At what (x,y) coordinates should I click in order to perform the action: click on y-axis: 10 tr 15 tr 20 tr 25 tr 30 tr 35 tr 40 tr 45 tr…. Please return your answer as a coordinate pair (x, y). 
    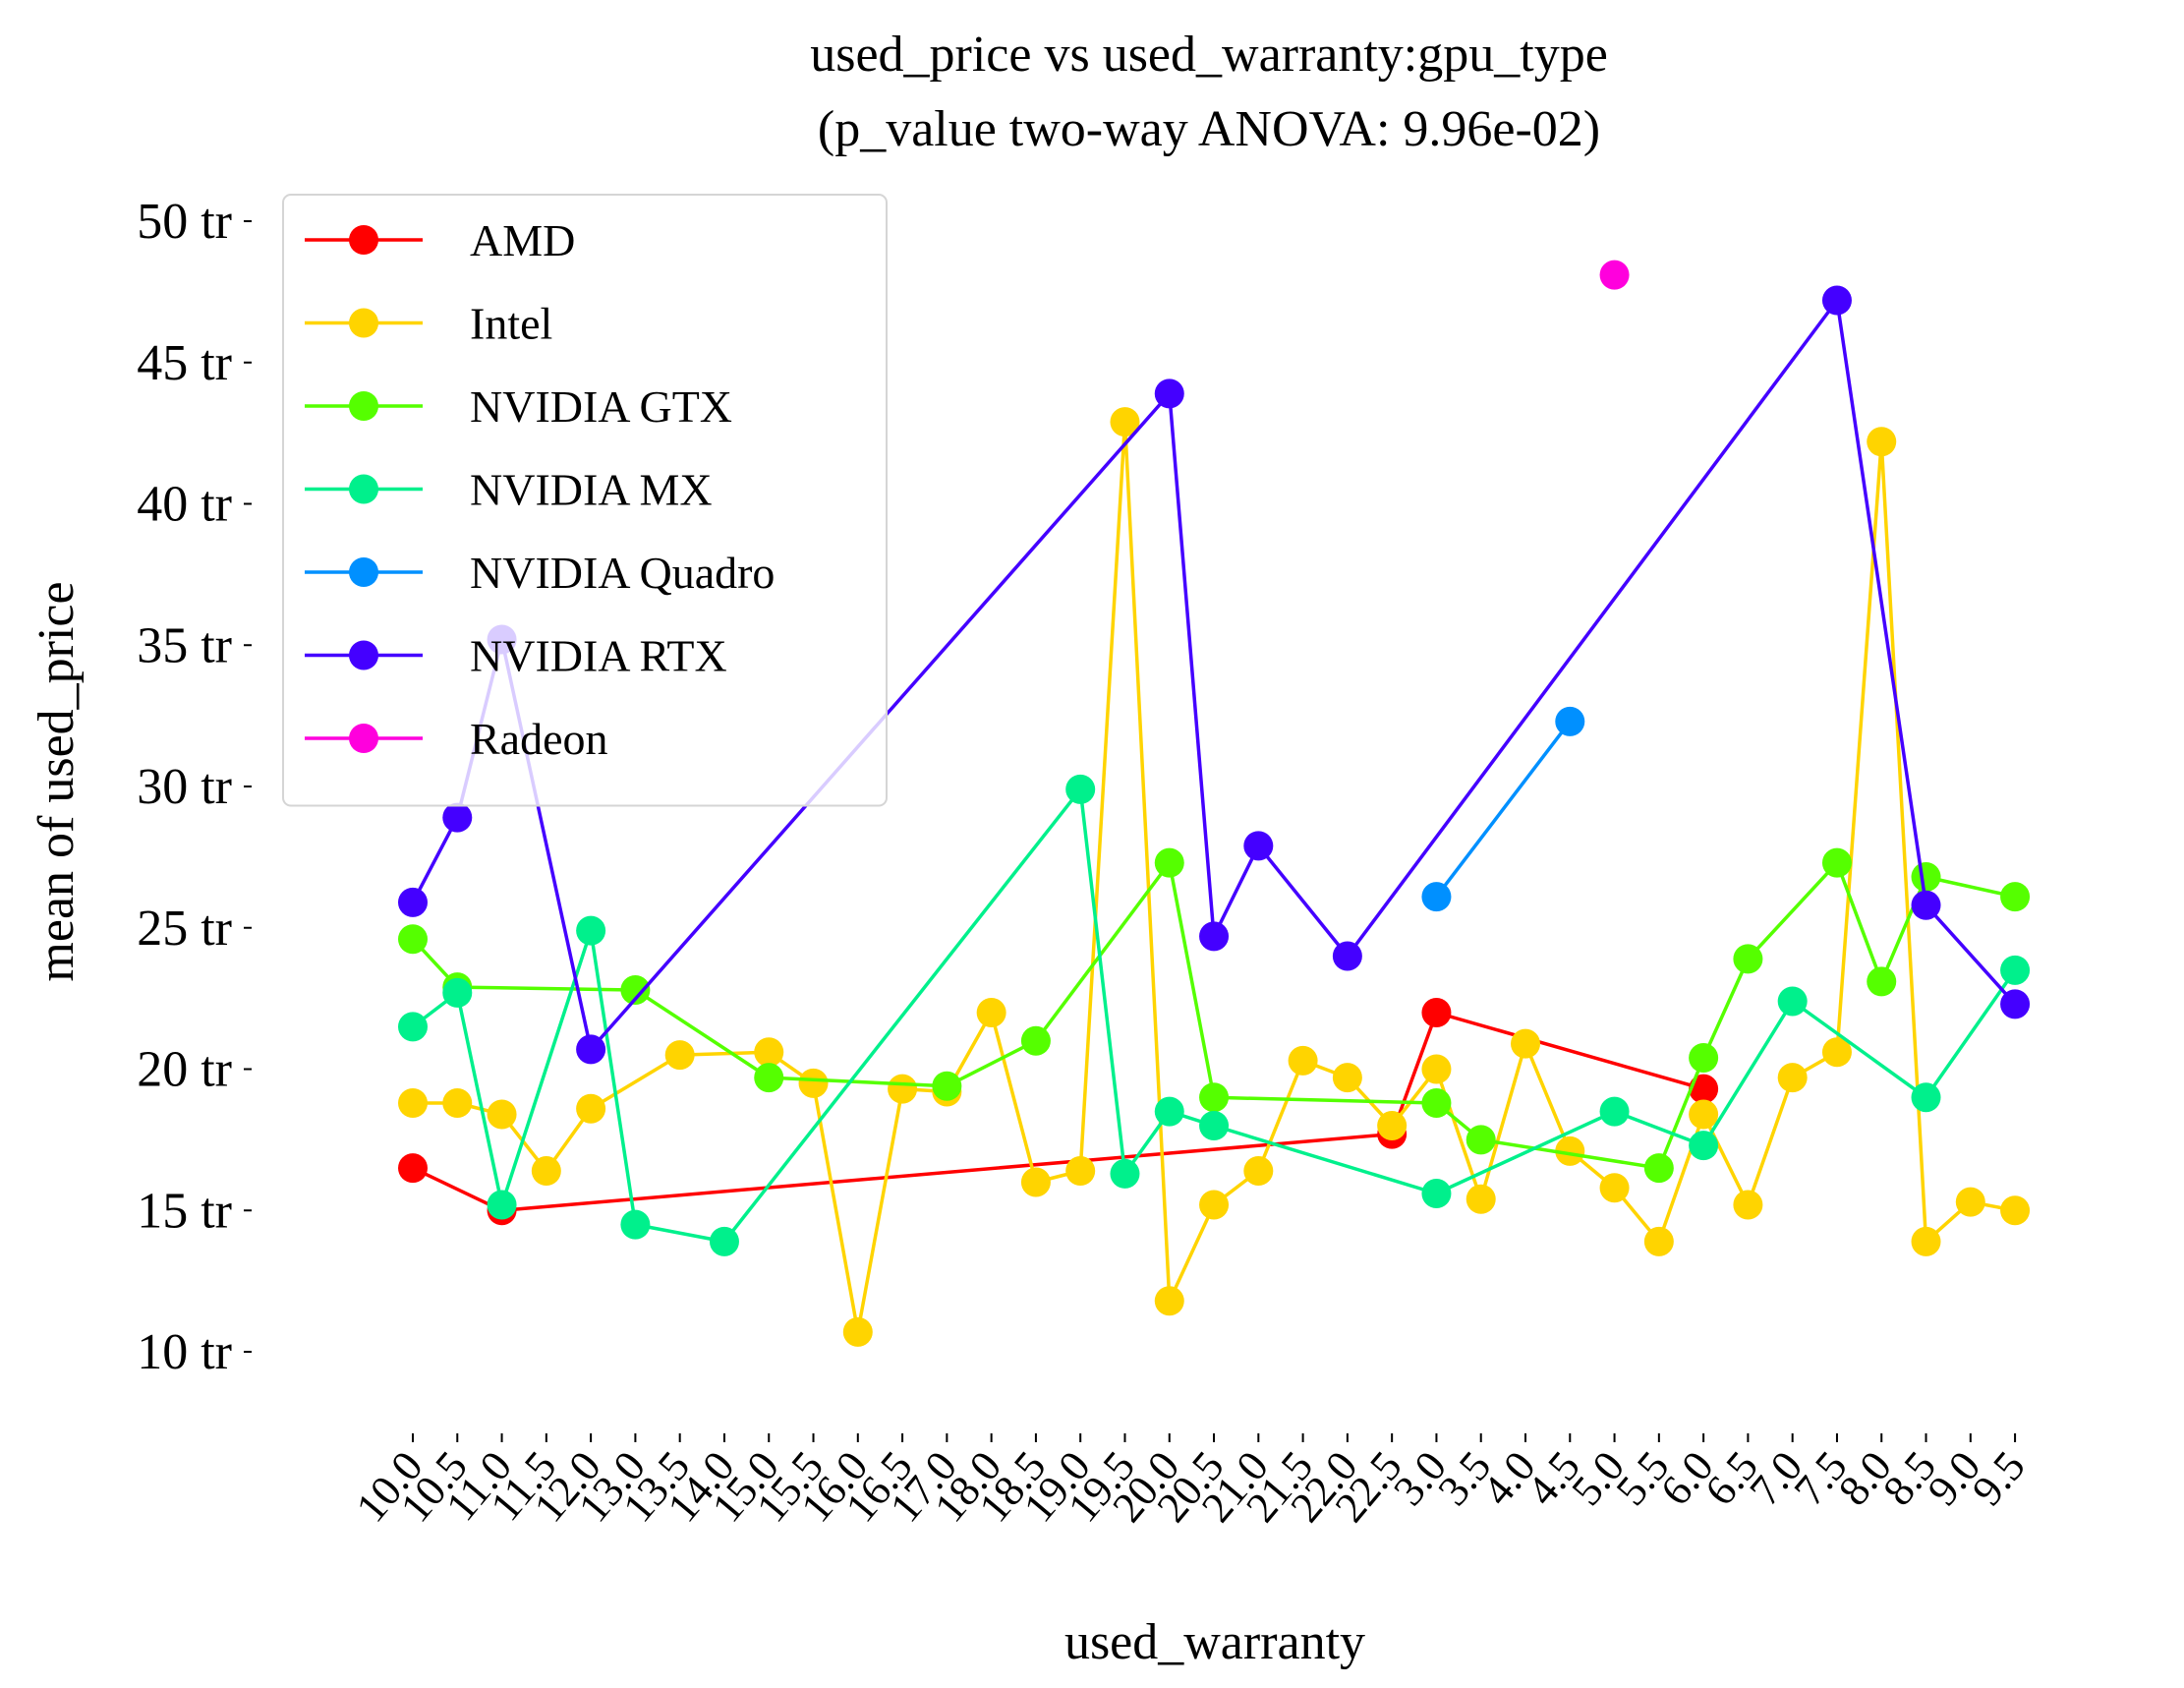
    Looking at the image, I should click on (194, 787).